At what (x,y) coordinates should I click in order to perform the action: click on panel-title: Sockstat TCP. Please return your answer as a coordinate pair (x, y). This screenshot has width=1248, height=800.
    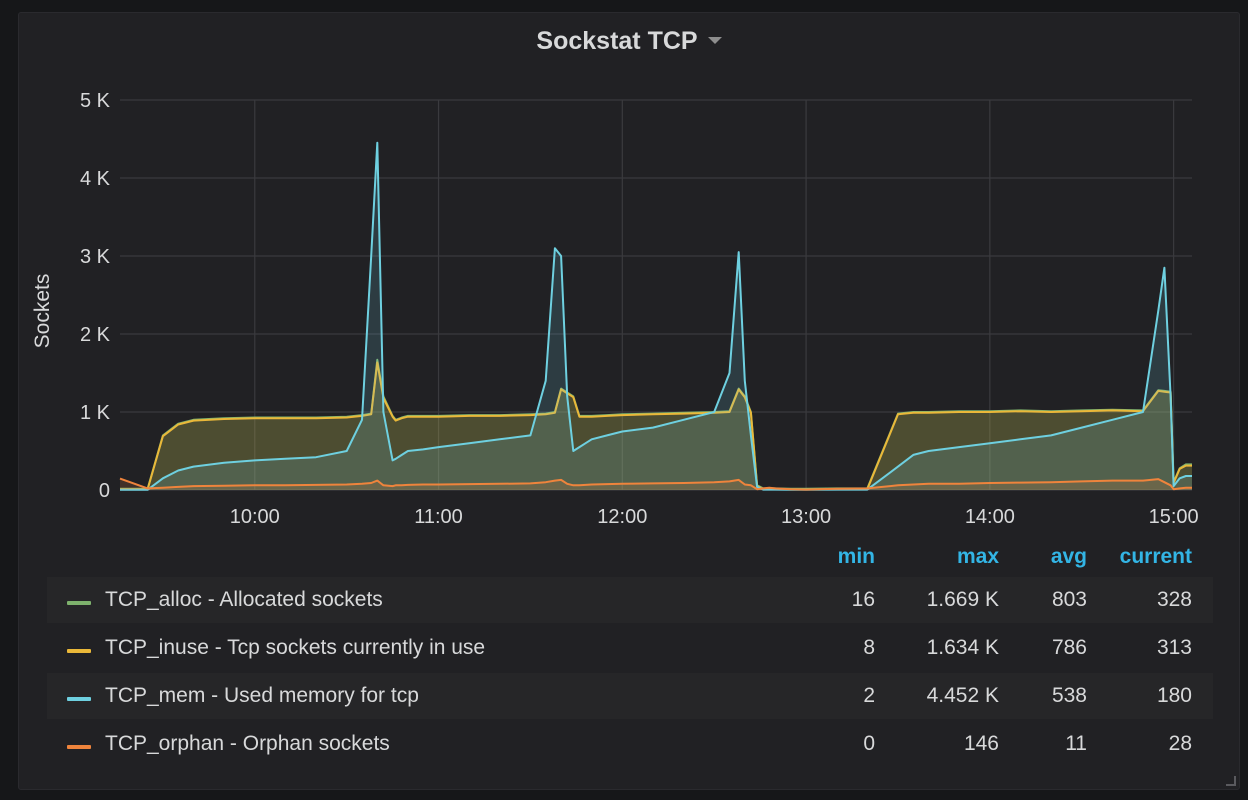
    Looking at the image, I should click on (617, 41).